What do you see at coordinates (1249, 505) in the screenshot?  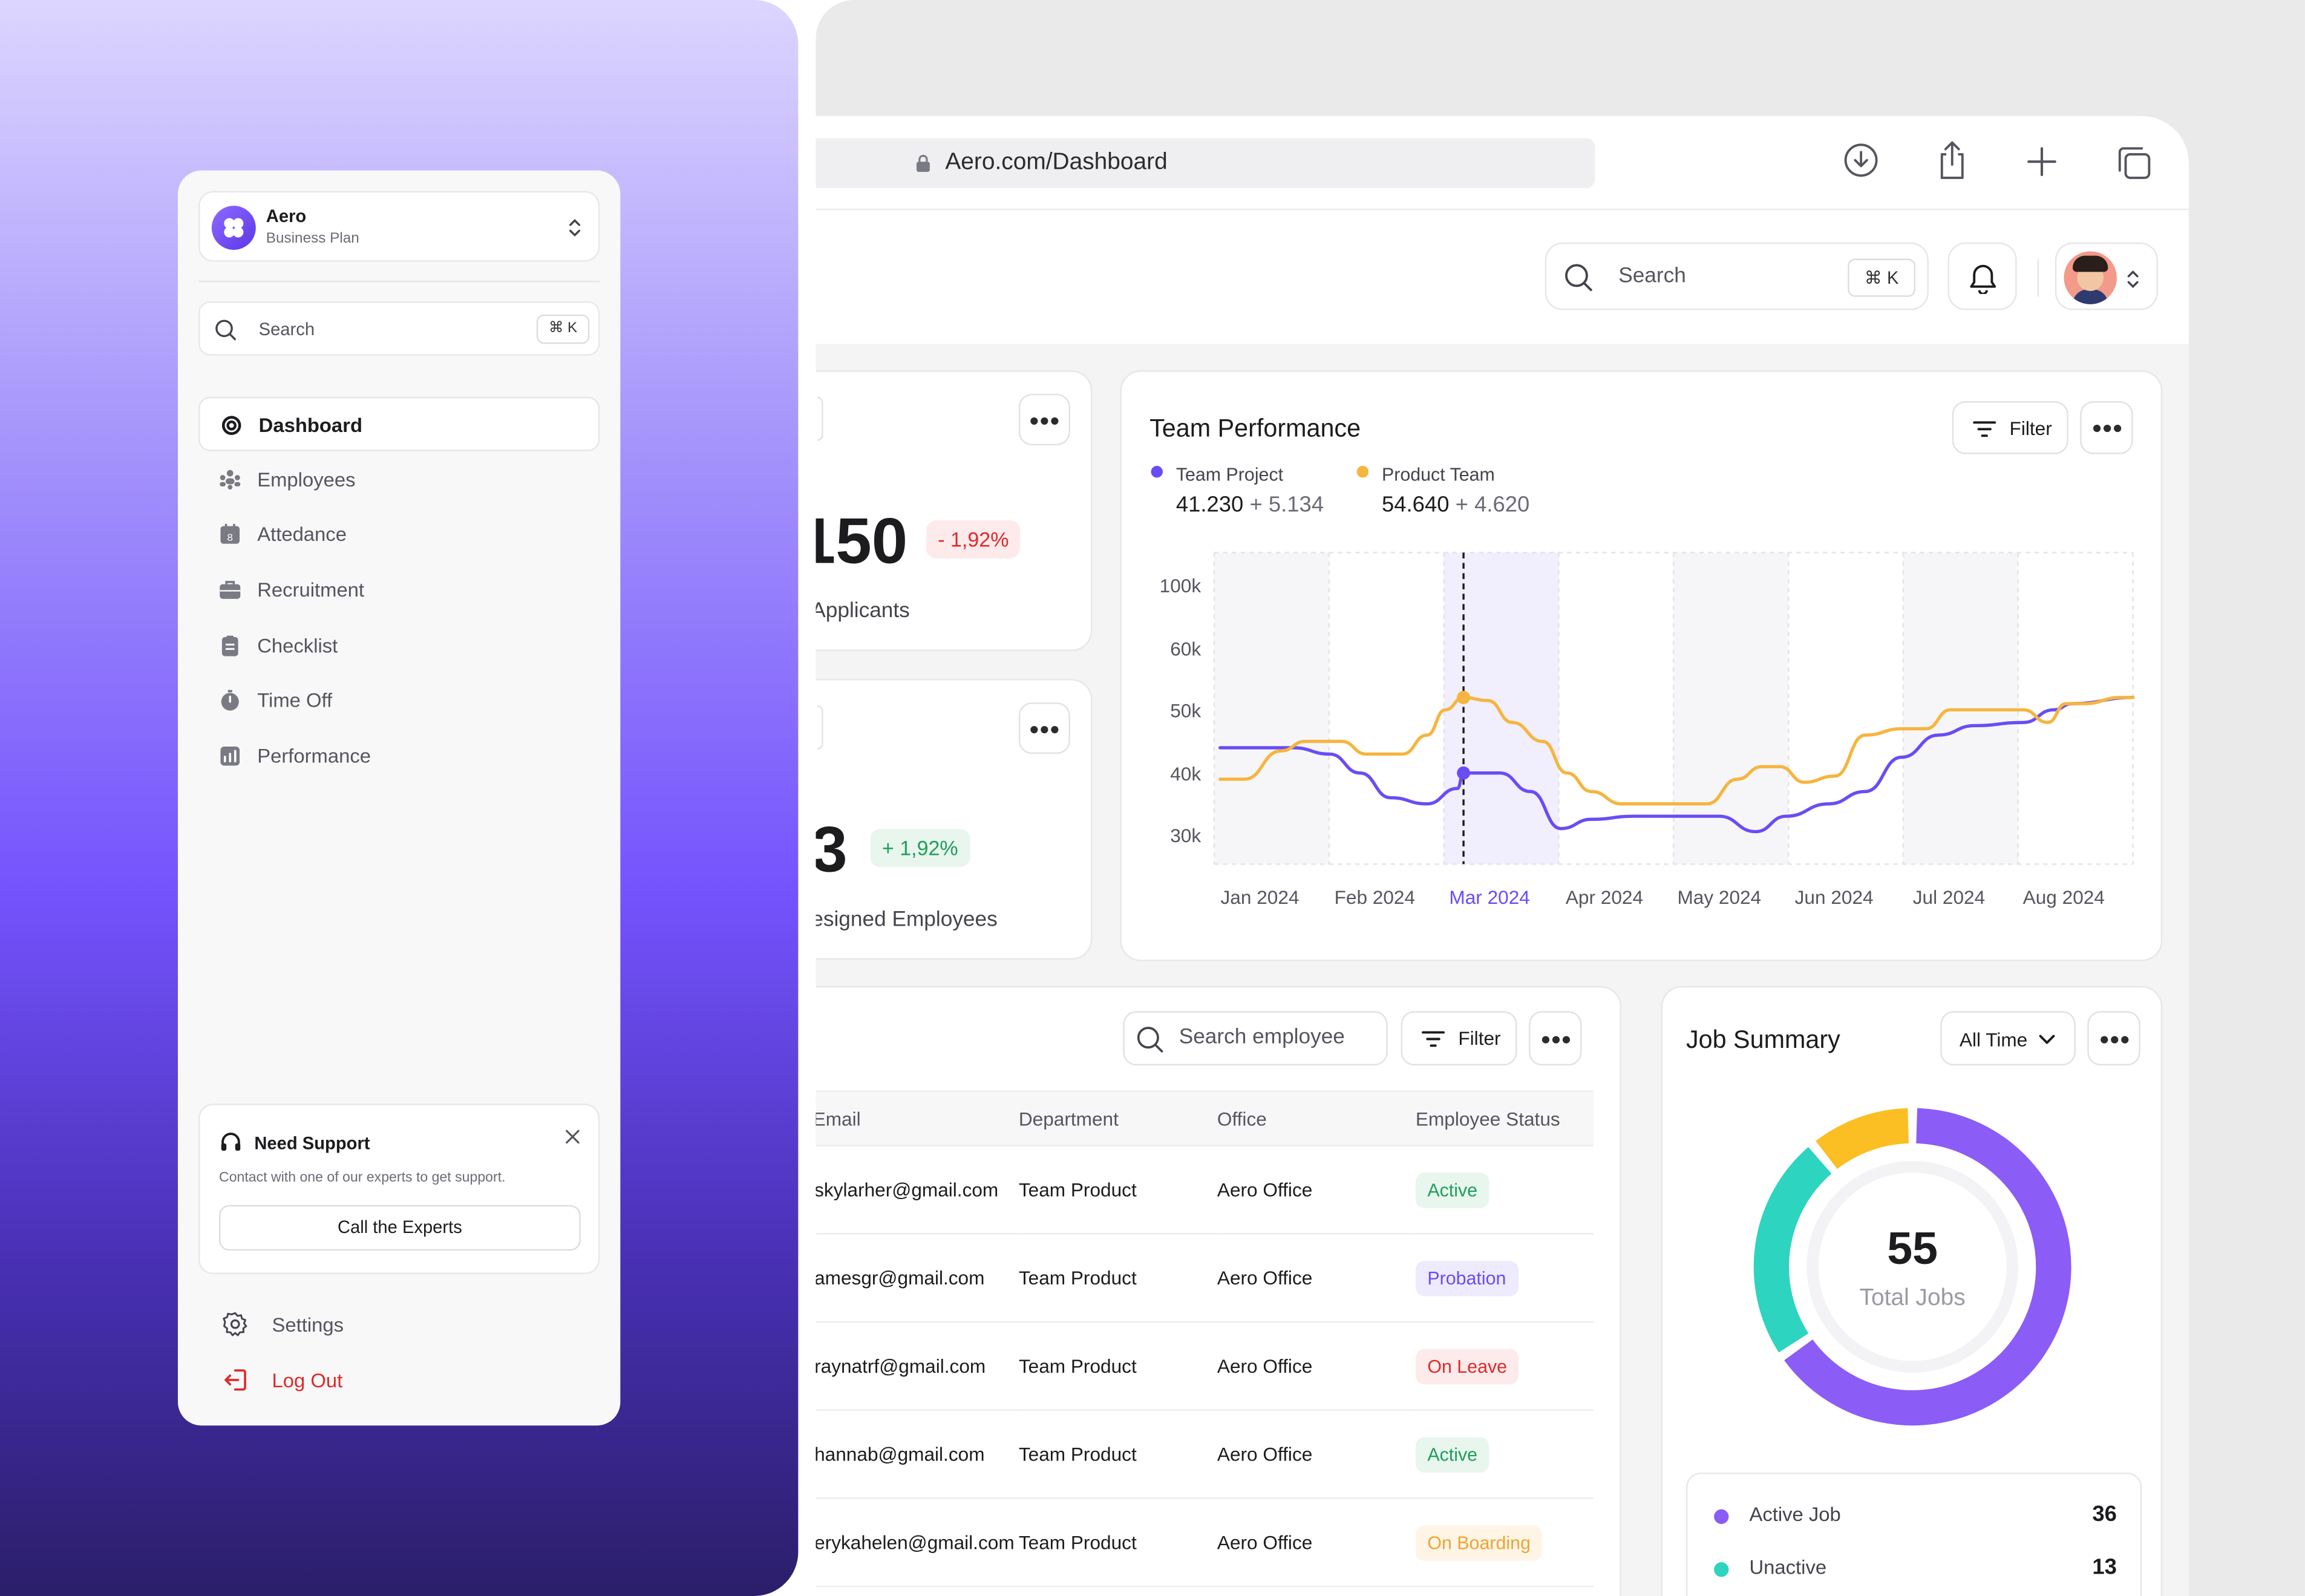 I see `legend-value: 41.230 + 5.134` at bounding box center [1249, 505].